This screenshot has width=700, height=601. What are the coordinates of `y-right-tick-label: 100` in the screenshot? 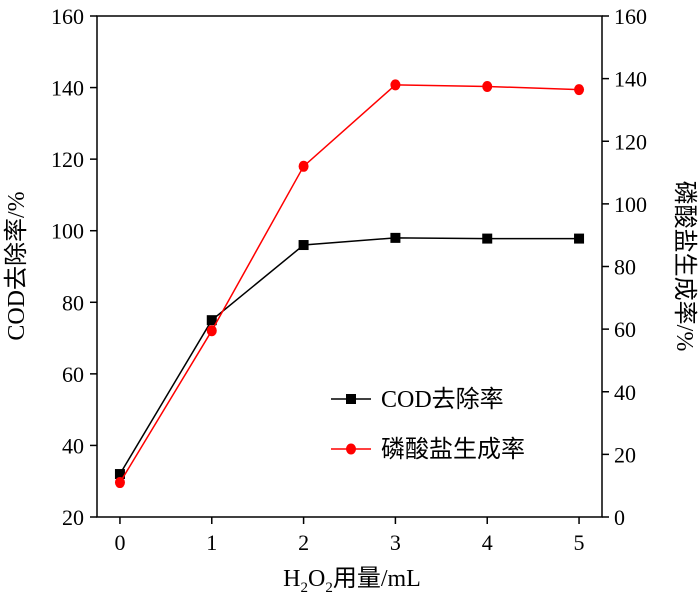 It's located at (630, 204).